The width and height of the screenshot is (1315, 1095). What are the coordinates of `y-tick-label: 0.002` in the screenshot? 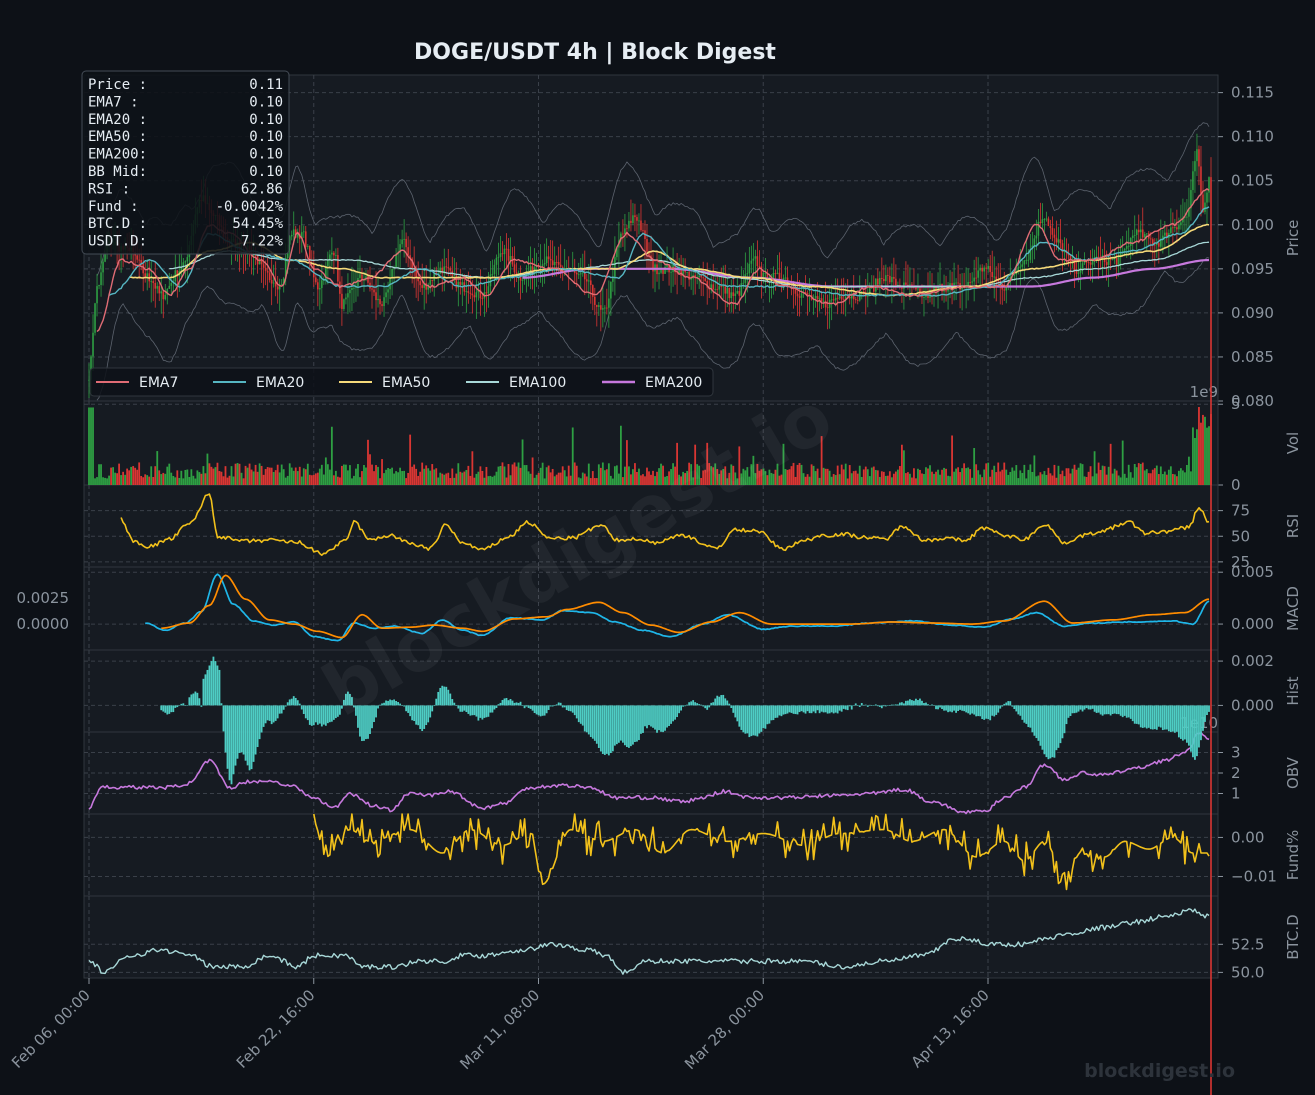 It's located at (1252, 661).